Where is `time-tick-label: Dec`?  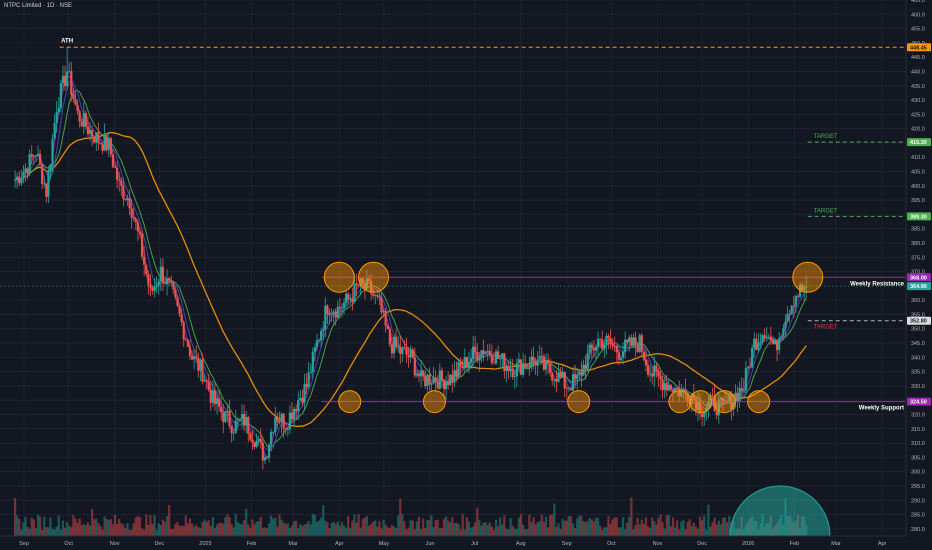
time-tick-label: Dec is located at coordinates (159, 544).